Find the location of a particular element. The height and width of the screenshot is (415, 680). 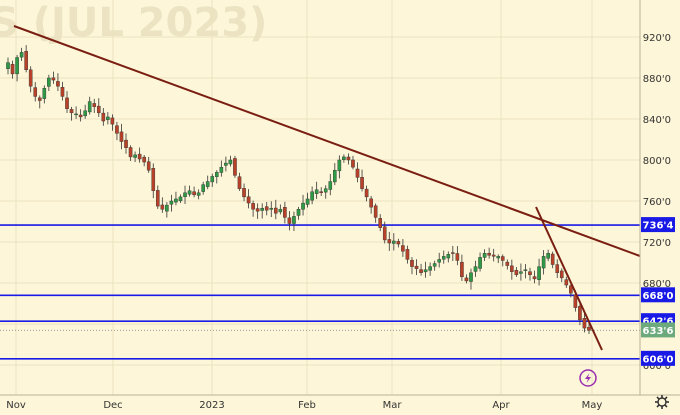

level-tag-label: 606'0 is located at coordinates (658, 359).